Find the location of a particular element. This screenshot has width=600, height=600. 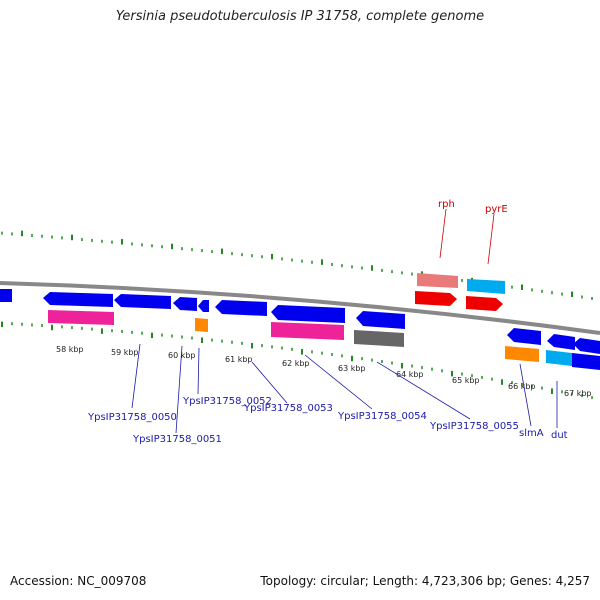

feature-cds-edge is located at coordinates (586, 346).